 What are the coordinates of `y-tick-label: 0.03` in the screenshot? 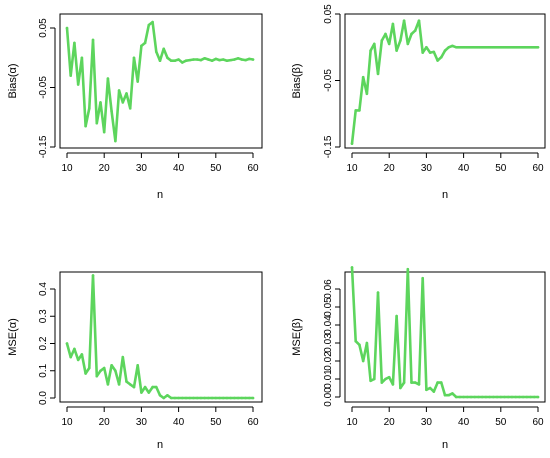 It's located at (328, 343).